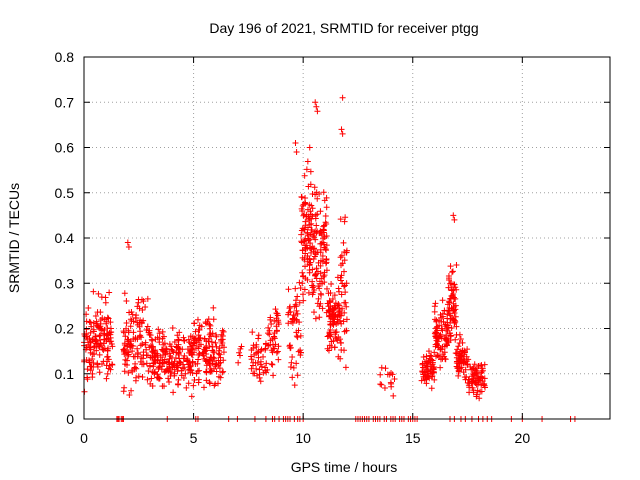 The height and width of the screenshot is (480, 640). Describe the element at coordinates (65, 374) in the screenshot. I see `y-tick-label: 0.1` at that location.